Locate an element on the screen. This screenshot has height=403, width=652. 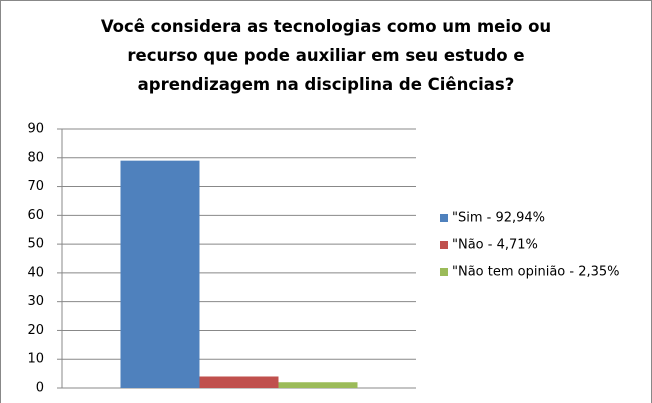
legend-label: "Sim - 92,94% is located at coordinates (498, 218).